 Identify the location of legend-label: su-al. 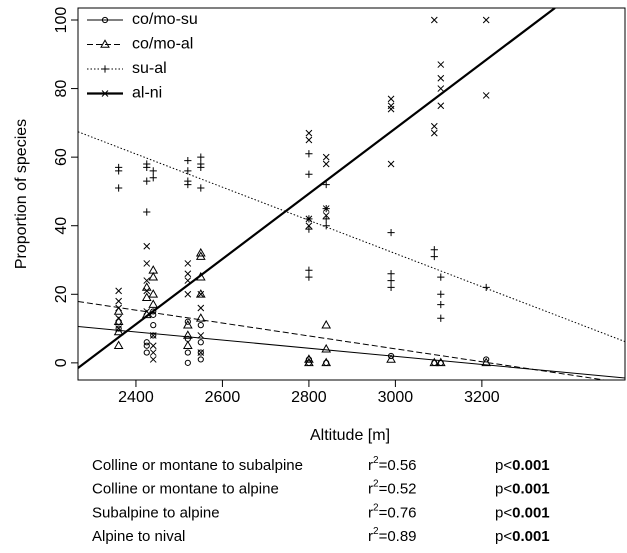
(149, 68).